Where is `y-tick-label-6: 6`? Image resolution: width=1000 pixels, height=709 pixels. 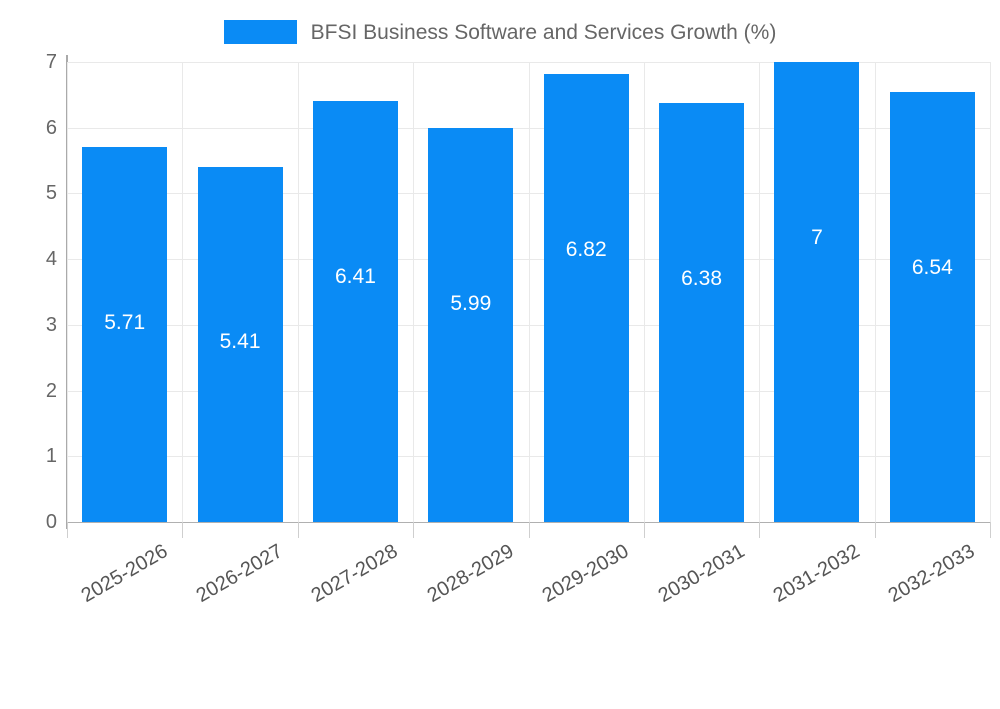 y-tick-label-6: 6 is located at coordinates (51, 127).